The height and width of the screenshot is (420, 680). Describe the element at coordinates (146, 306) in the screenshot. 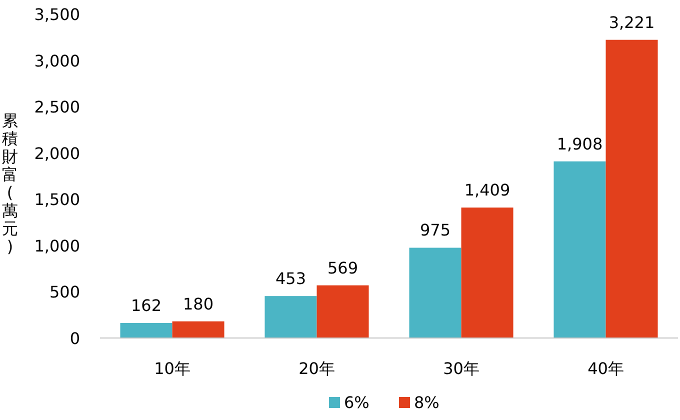

I see `data-label: 162` at that location.